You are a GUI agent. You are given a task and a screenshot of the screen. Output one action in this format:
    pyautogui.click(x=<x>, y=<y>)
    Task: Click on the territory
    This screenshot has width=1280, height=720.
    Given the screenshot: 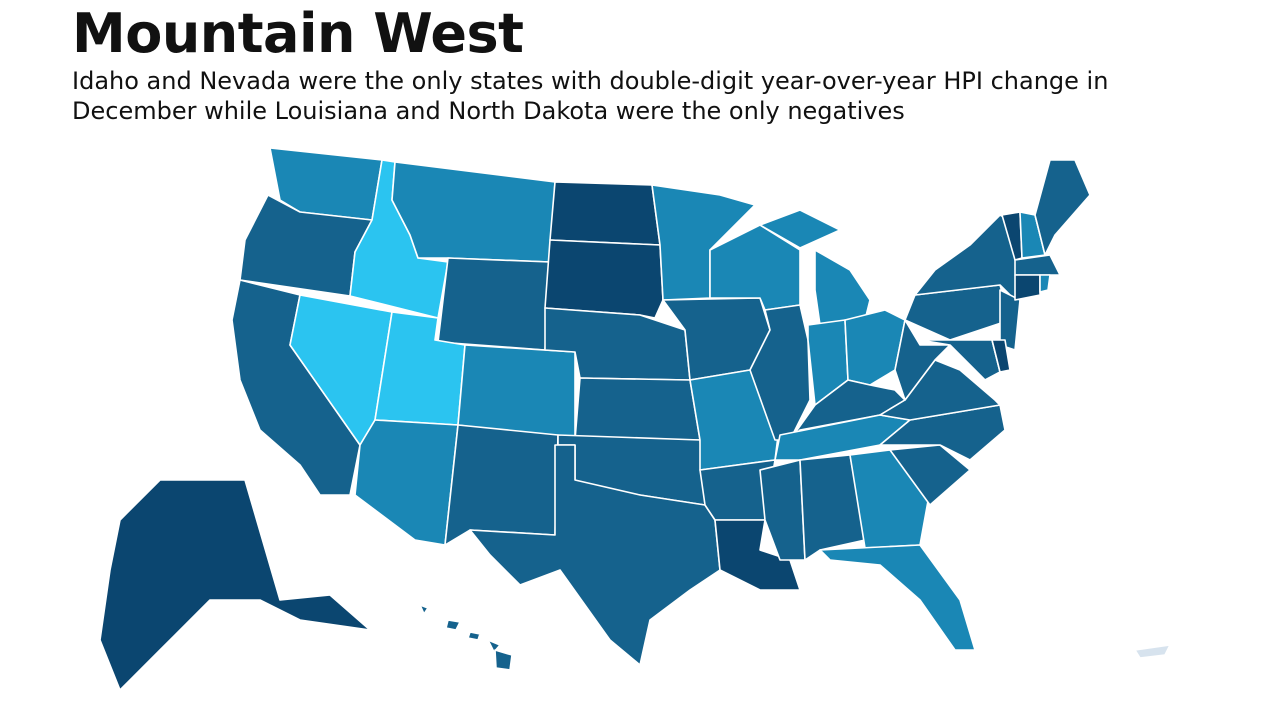 What is the action you would take?
    pyautogui.click(x=1152, y=651)
    